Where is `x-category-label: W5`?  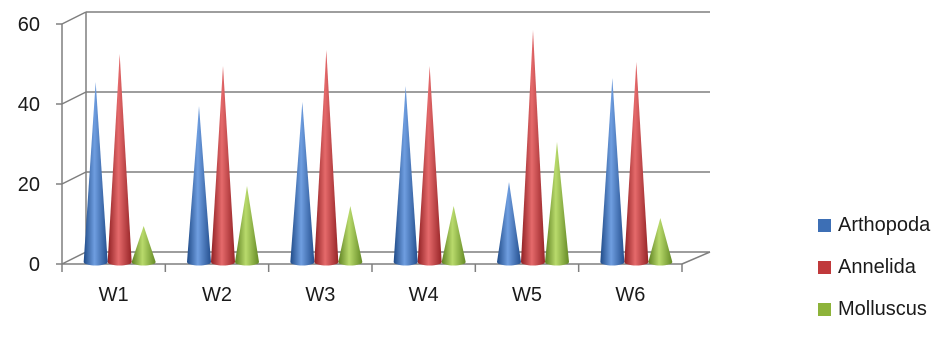
x-category-label: W5 is located at coordinates (527, 295).